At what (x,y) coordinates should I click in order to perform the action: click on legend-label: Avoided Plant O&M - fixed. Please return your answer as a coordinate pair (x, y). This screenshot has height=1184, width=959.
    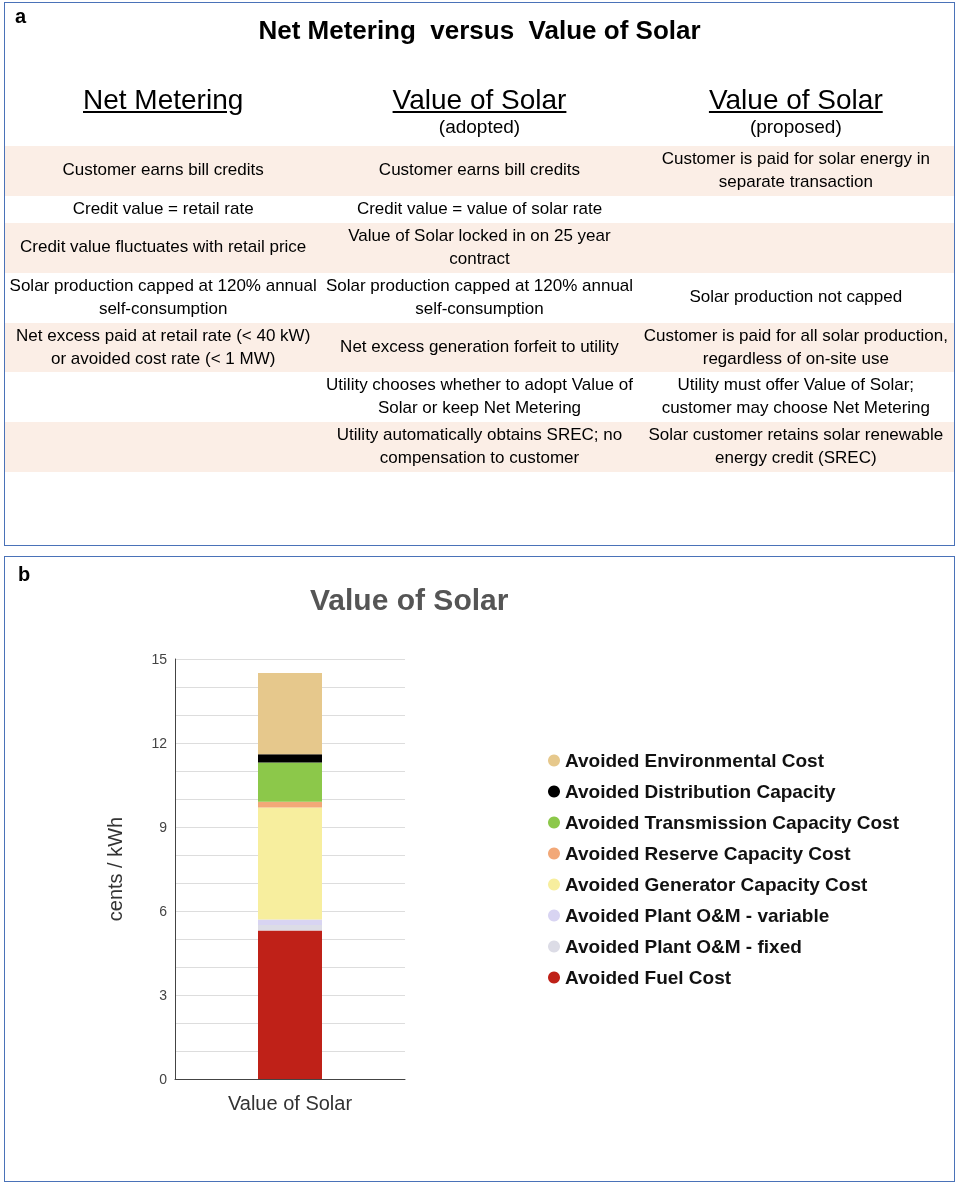
    Looking at the image, I should click on (683, 946).